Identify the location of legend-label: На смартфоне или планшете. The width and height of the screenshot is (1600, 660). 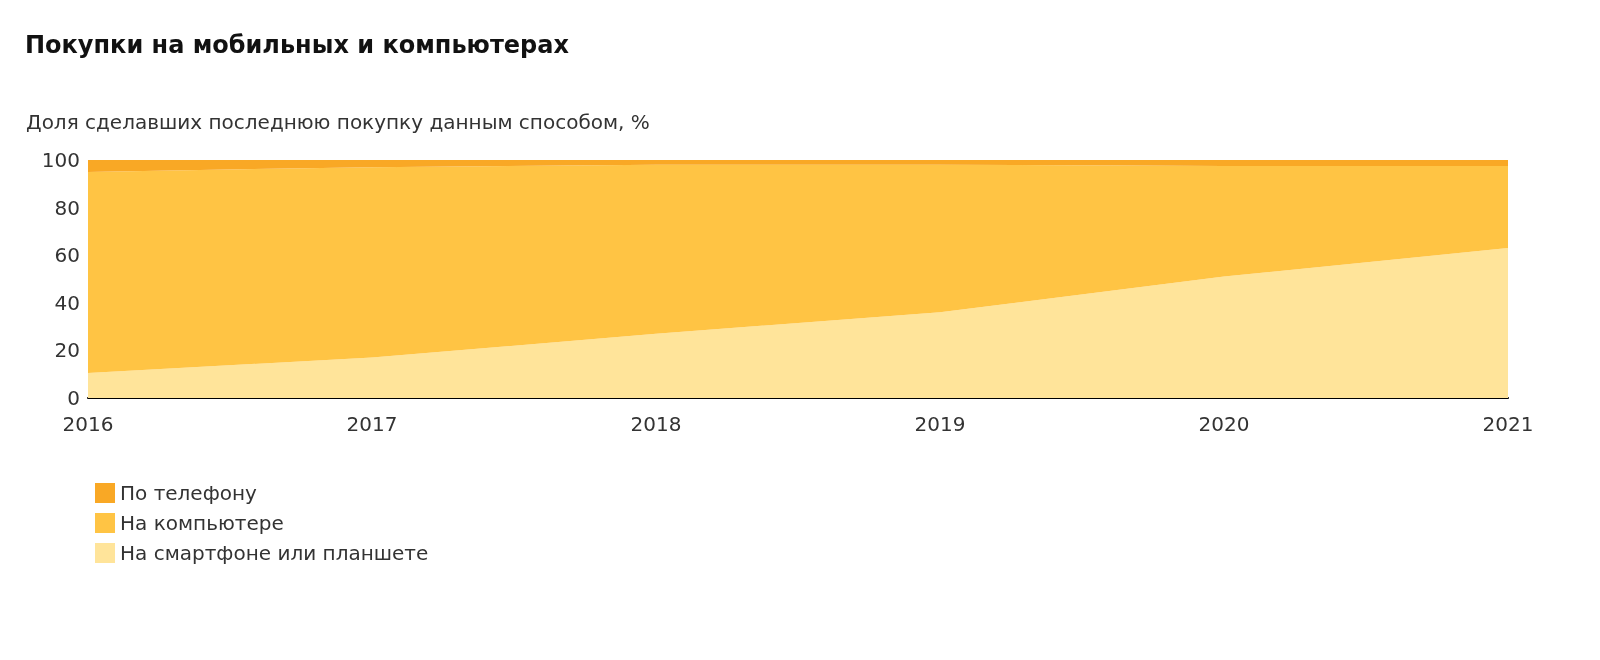
(274, 553).